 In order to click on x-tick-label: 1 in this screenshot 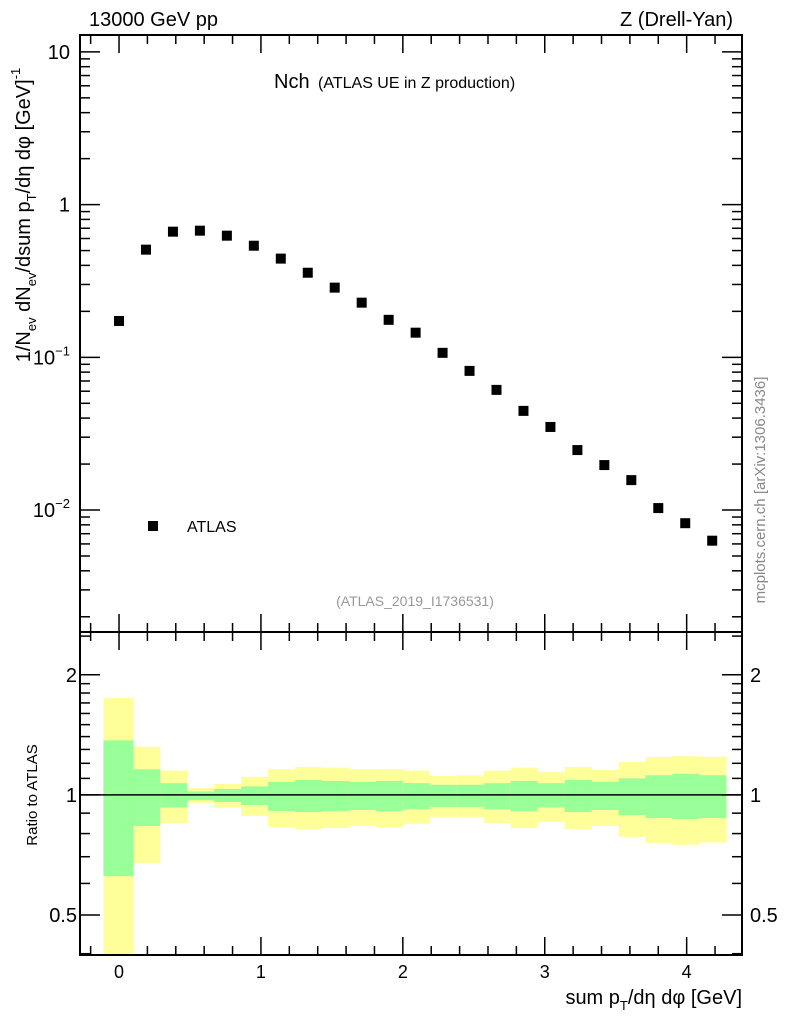, I will do `click(261, 972)`.